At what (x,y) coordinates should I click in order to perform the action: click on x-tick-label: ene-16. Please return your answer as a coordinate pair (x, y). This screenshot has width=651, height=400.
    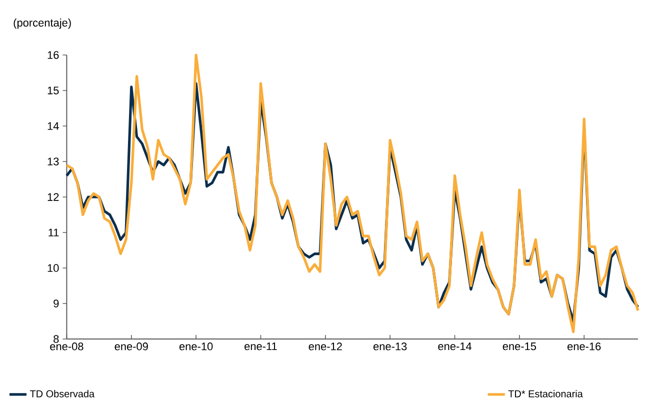
    Looking at the image, I should click on (584, 346).